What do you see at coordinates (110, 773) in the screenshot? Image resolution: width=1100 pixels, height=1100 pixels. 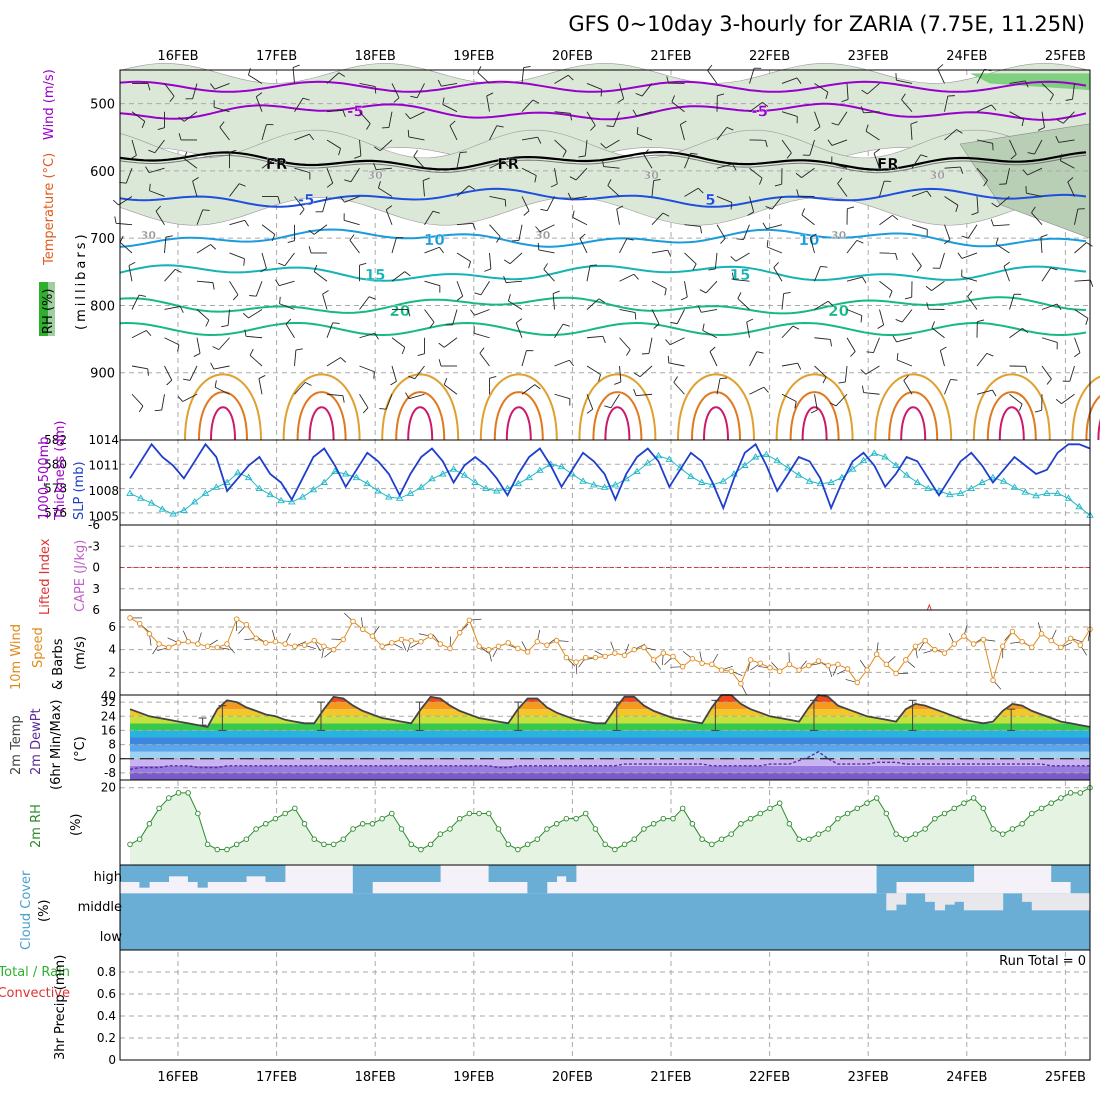 I see `temp-tick: -8` at bounding box center [110, 773].